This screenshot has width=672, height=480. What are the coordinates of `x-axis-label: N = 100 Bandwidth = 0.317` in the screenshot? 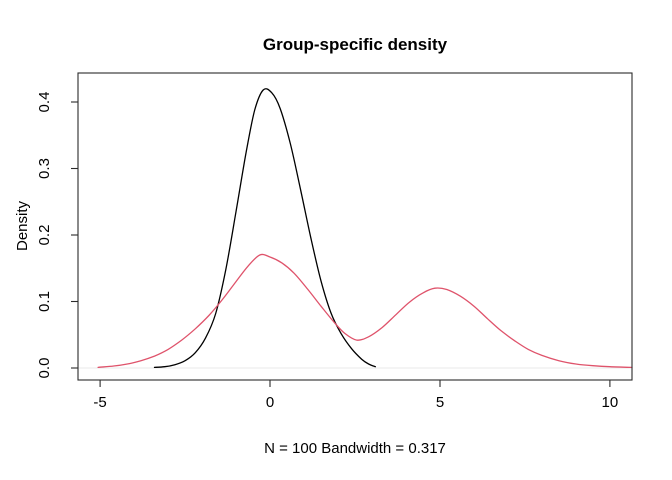 It's located at (355, 448).